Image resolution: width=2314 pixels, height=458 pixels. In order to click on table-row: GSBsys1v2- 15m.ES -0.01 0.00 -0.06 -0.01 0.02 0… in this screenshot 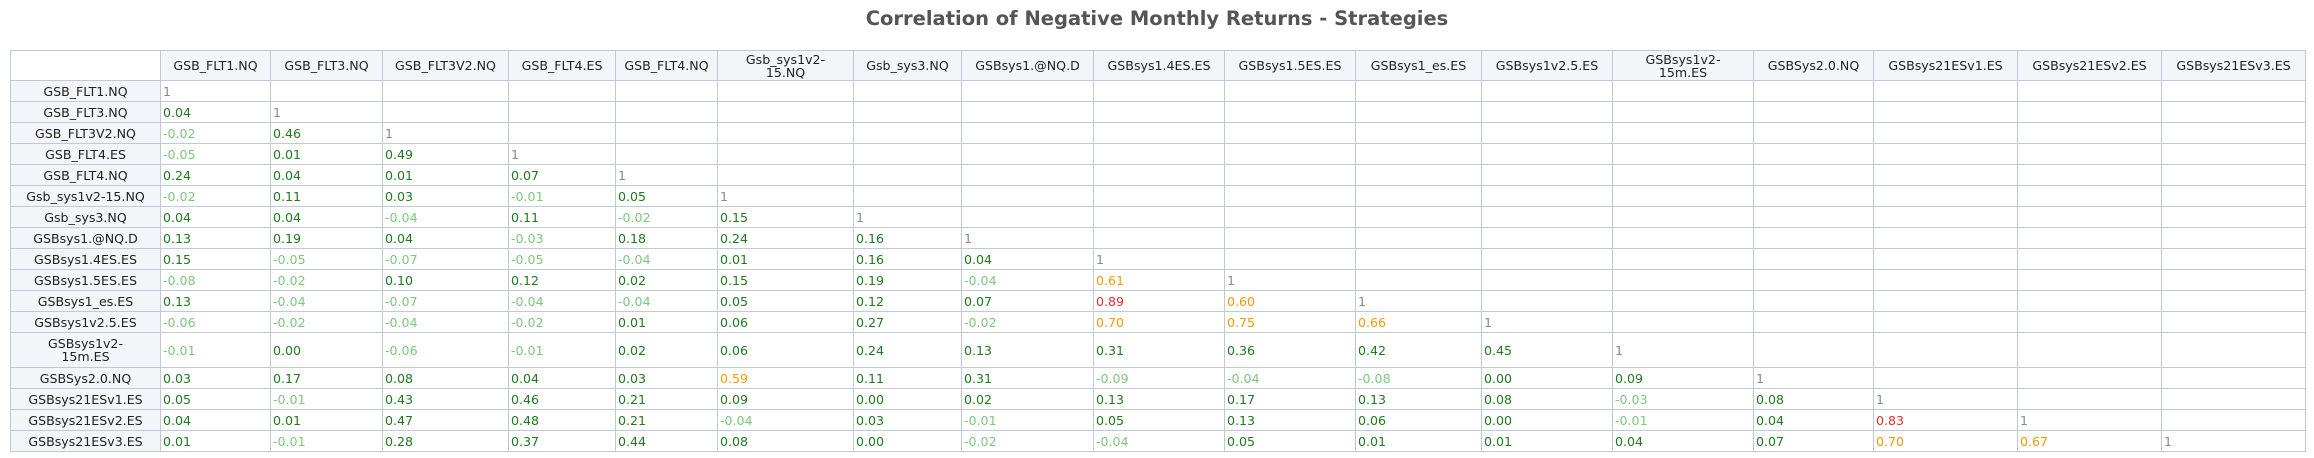, I will do `click(1158, 350)`.